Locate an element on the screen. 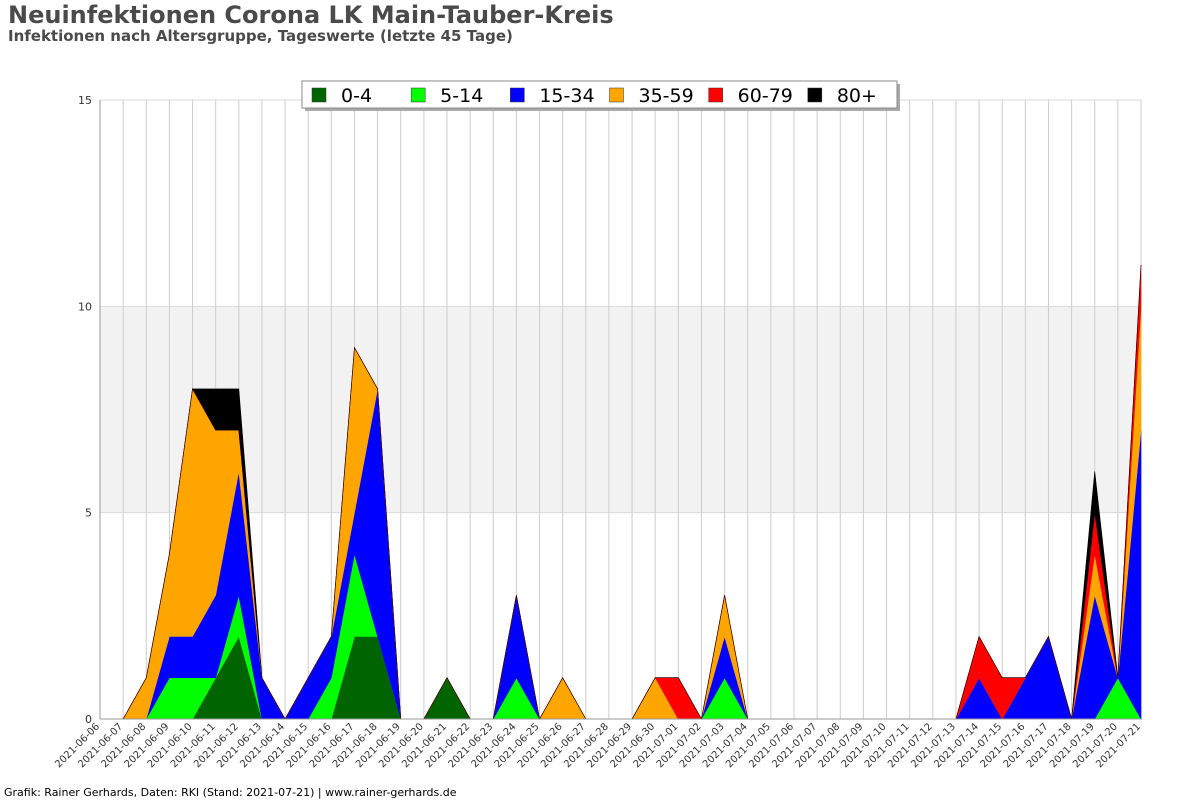 The height and width of the screenshot is (800, 1200). legend-box is located at coordinates (599, 94).